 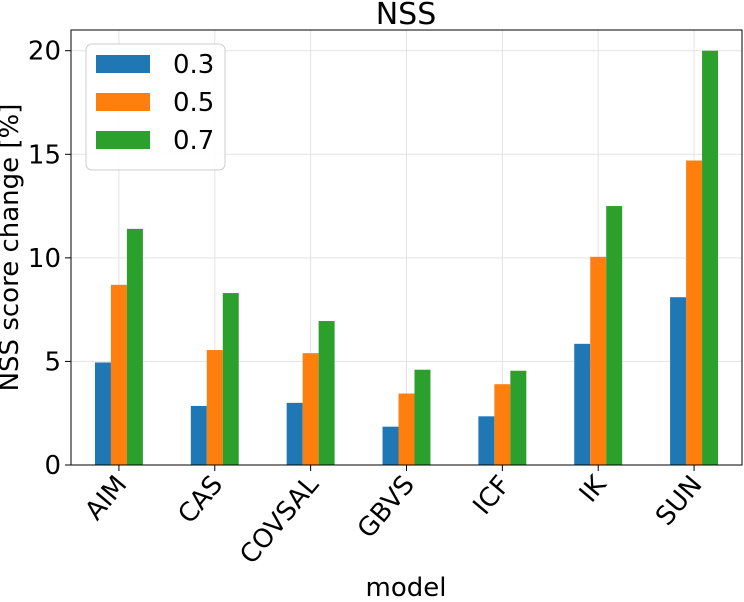 I want to click on x-axis-label: model, so click(x=406, y=587).